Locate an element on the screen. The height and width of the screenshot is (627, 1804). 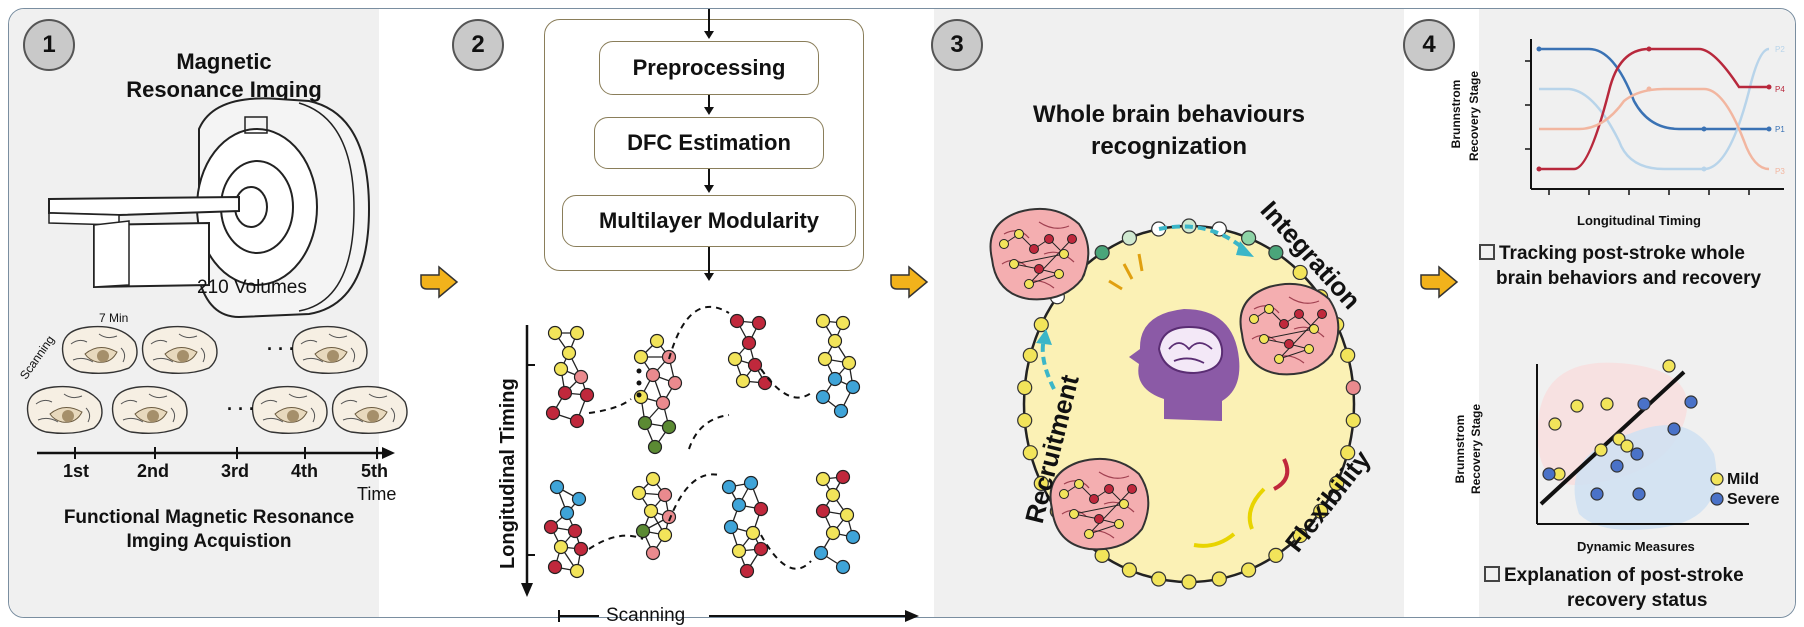
recovery-status-scatter is located at coordinates (1642, 444).